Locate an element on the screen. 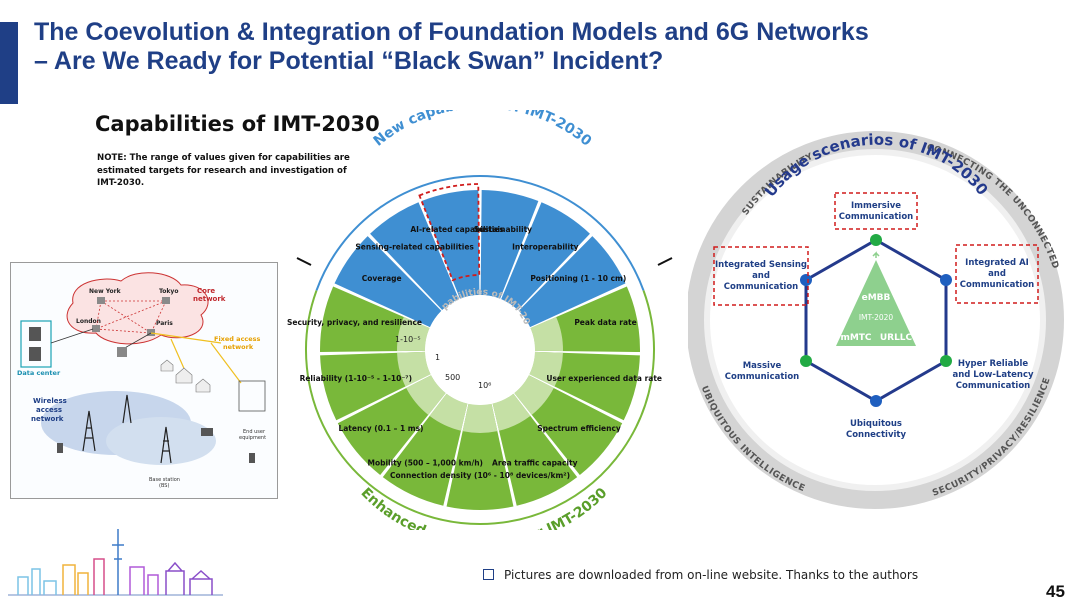 This screenshot has height=607, width=1080. enhanced-capability-label: Area traffic capacity is located at coordinates (535, 463).